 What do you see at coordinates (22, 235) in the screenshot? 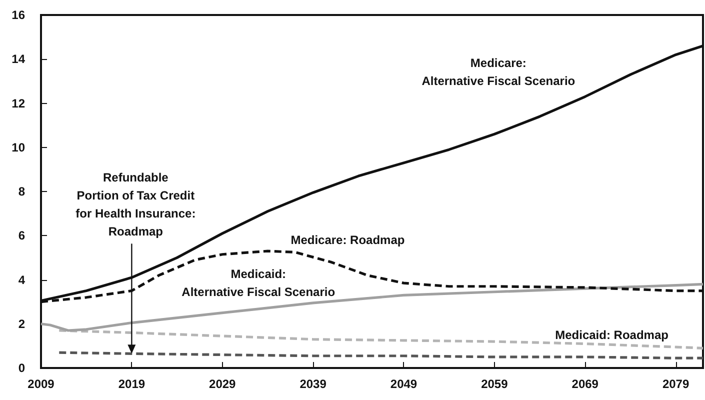
I see `y-tick-label: 6` at bounding box center [22, 235].